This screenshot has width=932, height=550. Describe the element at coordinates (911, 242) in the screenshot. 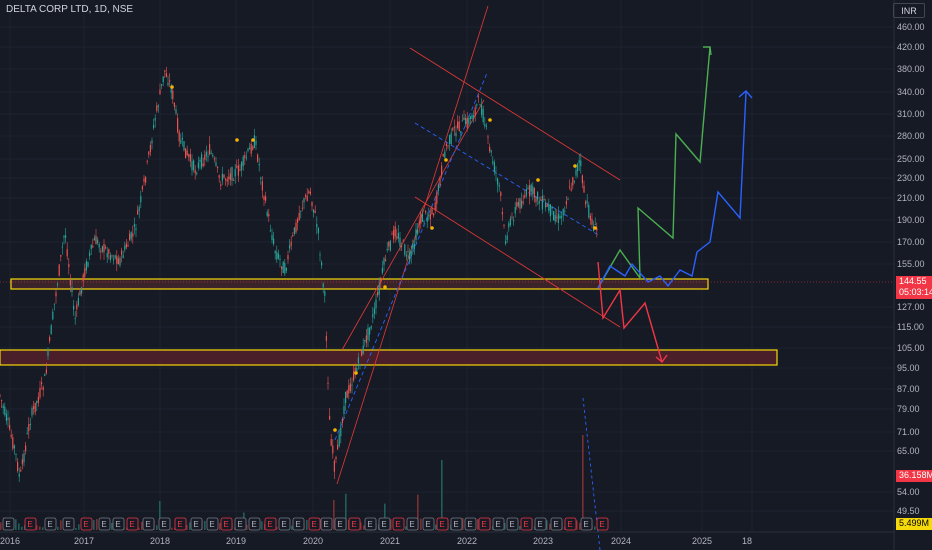

I see `price-tick-label: 170.00` at that location.